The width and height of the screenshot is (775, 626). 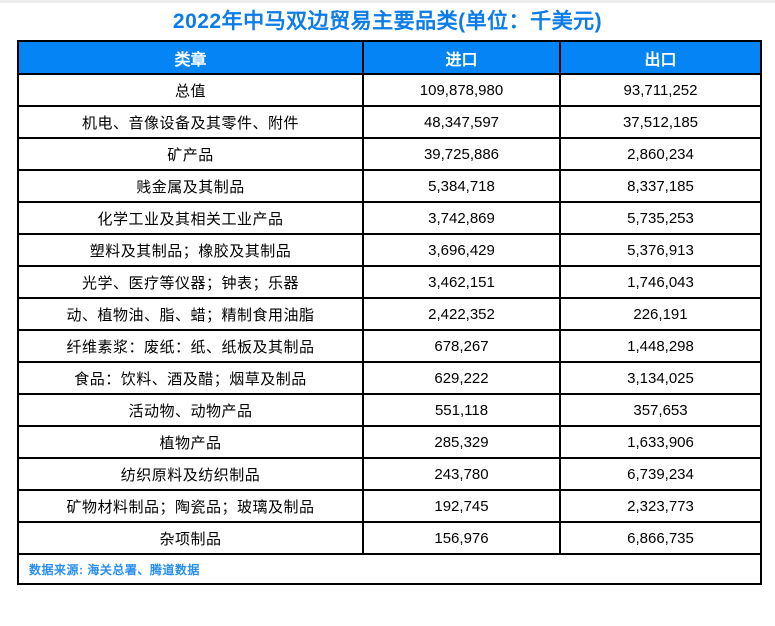 I want to click on import-cell: 5,384,718, so click(x=461, y=186).